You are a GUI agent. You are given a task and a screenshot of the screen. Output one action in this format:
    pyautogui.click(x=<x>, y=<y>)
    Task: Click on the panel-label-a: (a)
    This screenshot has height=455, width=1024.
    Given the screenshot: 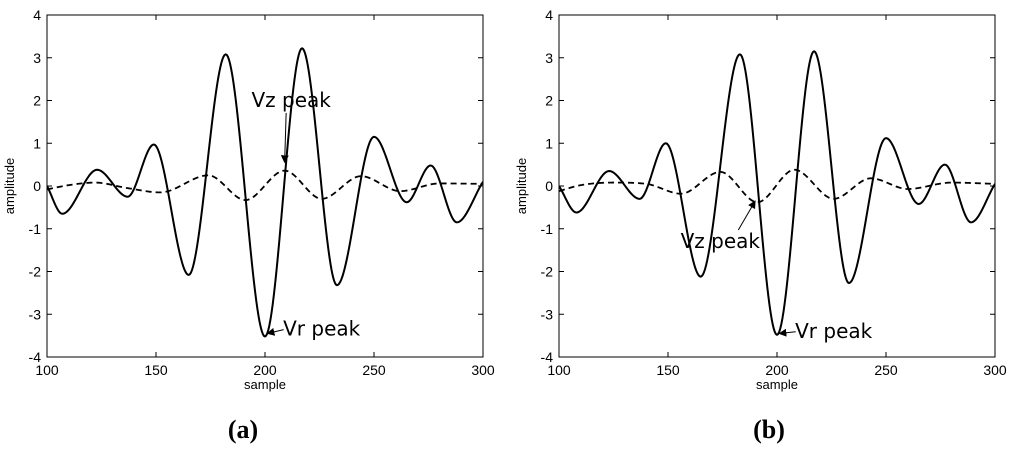 What is the action you would take?
    pyautogui.click(x=243, y=429)
    